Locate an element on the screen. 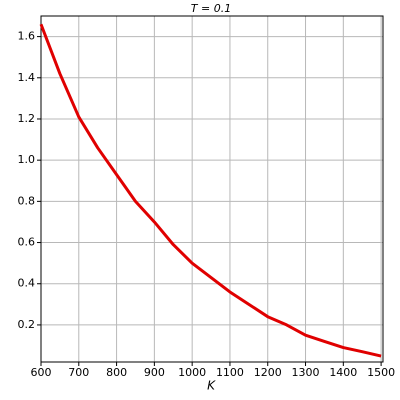 The image size is (400, 400). x-tick-label: 900 is located at coordinates (154, 372).